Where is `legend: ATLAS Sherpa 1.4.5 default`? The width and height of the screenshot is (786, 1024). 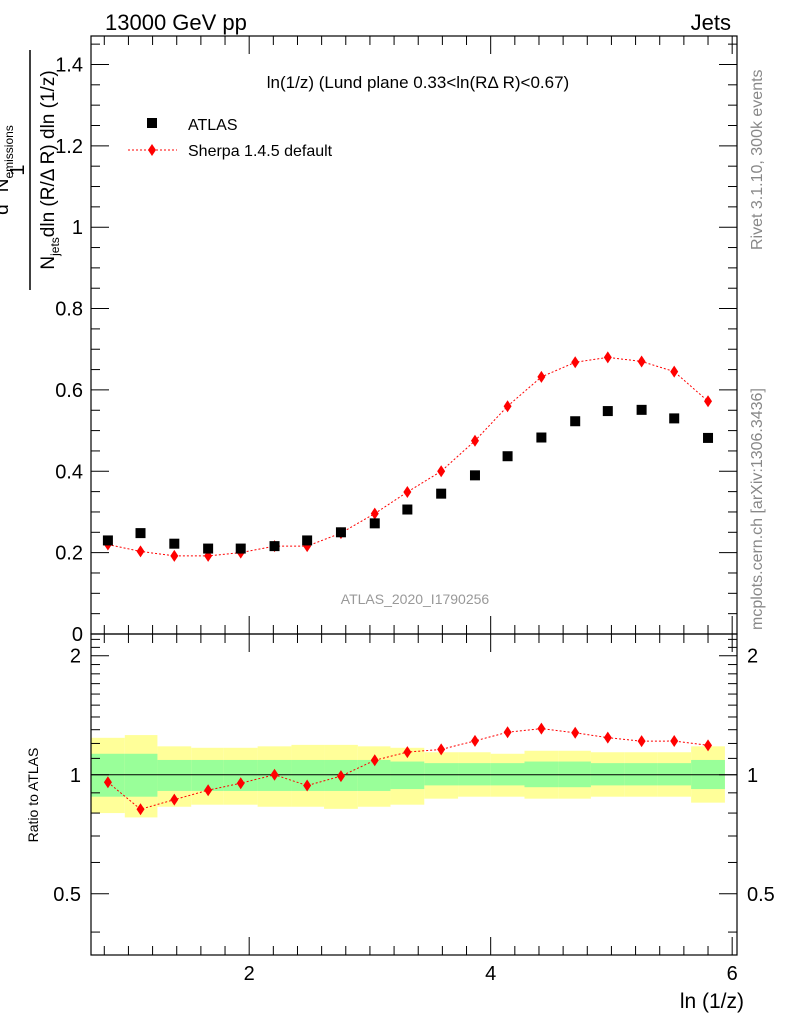 legend: ATLAS Sherpa 1.4.5 default is located at coordinates (230, 138).